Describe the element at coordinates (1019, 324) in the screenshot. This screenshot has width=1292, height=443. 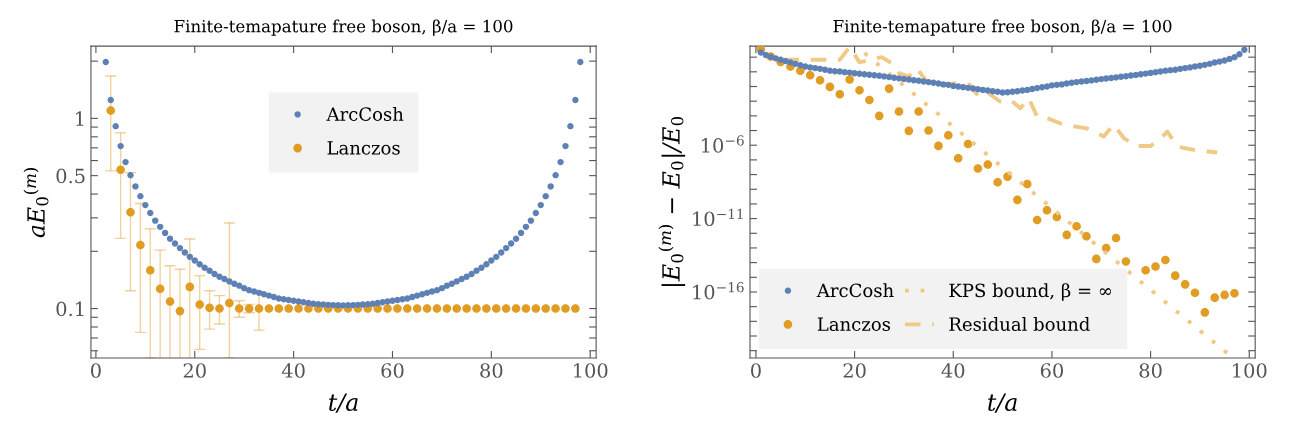
I see `legend-label: Residual bound` at that location.